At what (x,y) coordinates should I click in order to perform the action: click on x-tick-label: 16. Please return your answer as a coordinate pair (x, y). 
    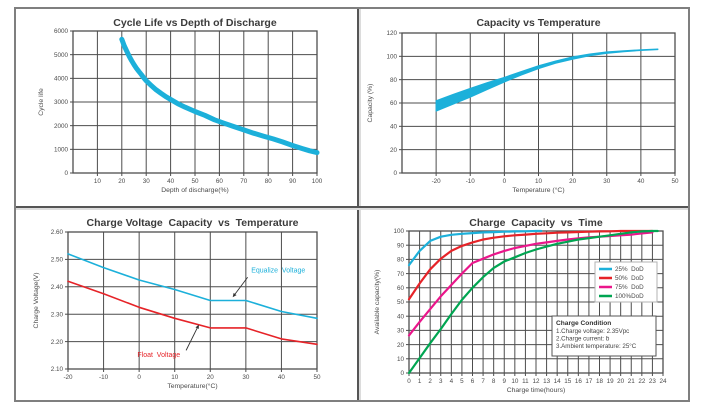
    Looking at the image, I should click on (579, 381).